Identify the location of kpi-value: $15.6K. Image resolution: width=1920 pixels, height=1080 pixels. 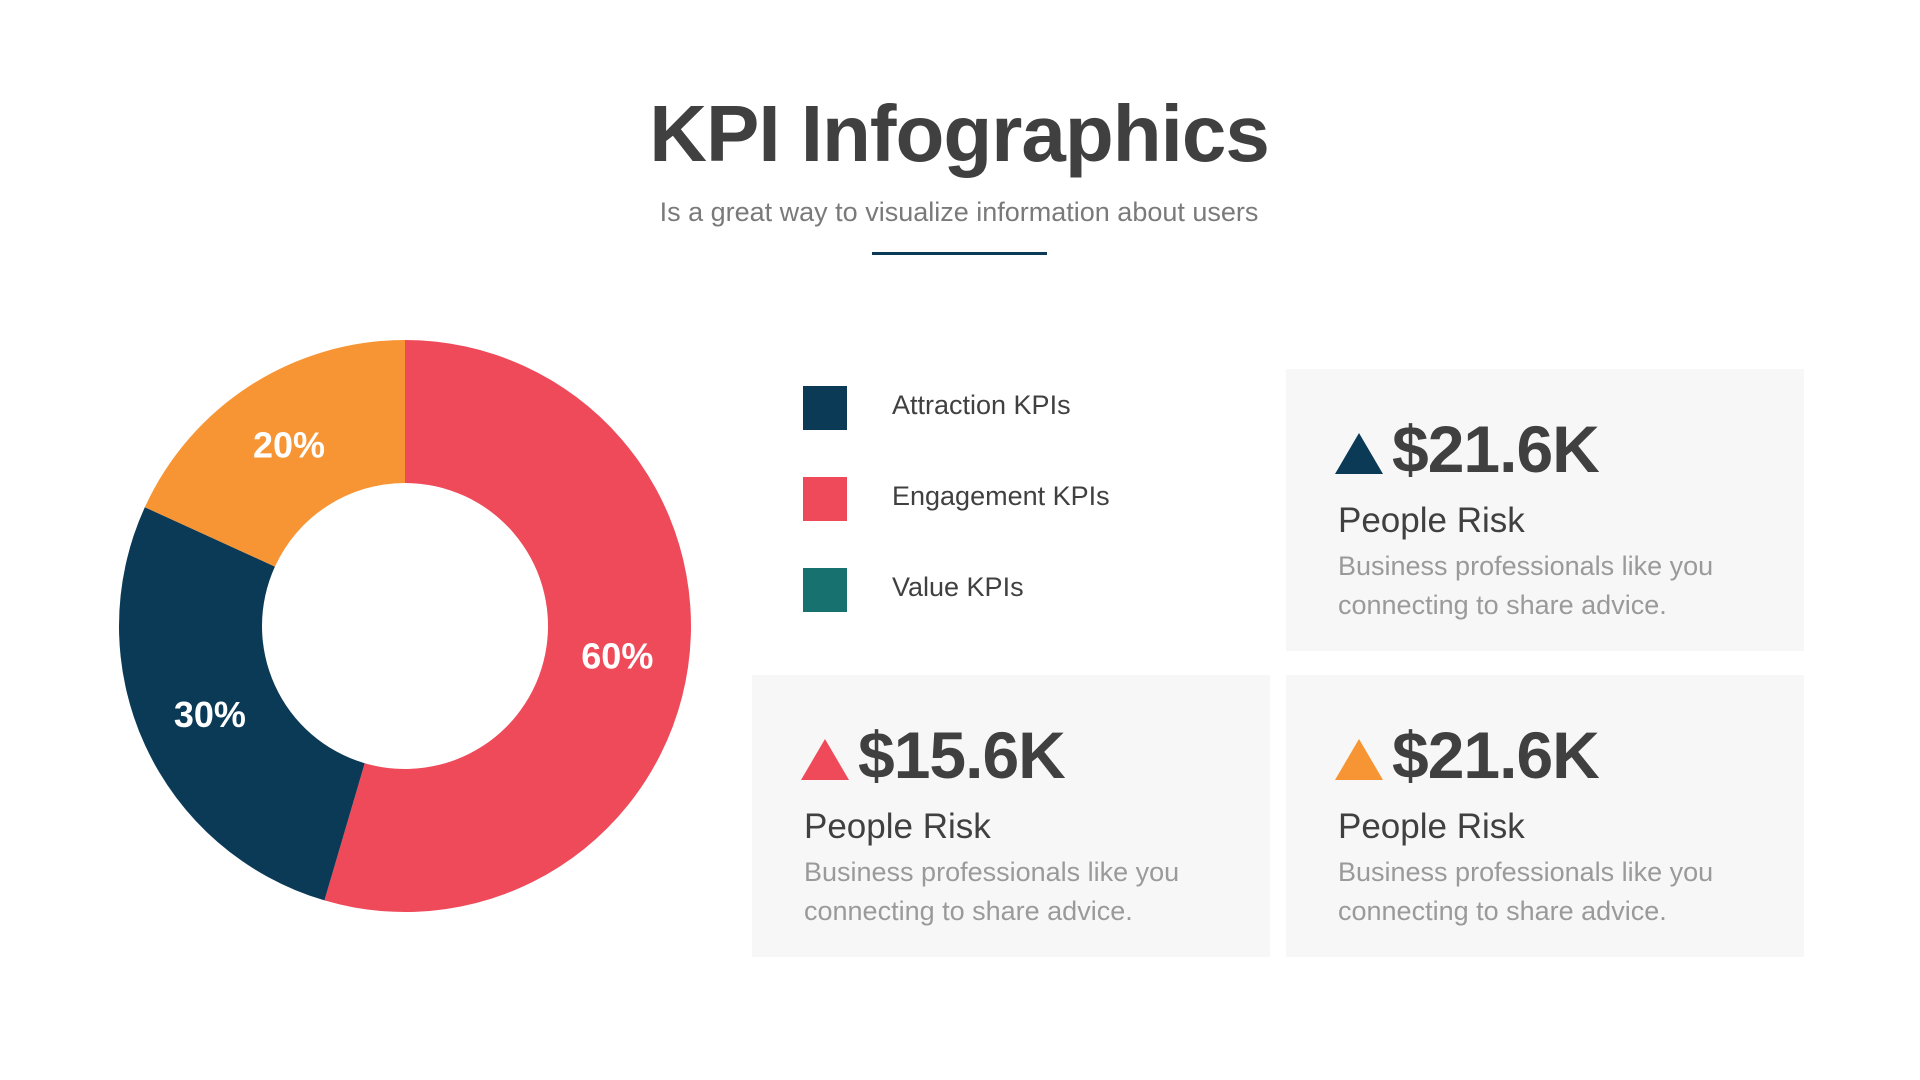
(962, 755).